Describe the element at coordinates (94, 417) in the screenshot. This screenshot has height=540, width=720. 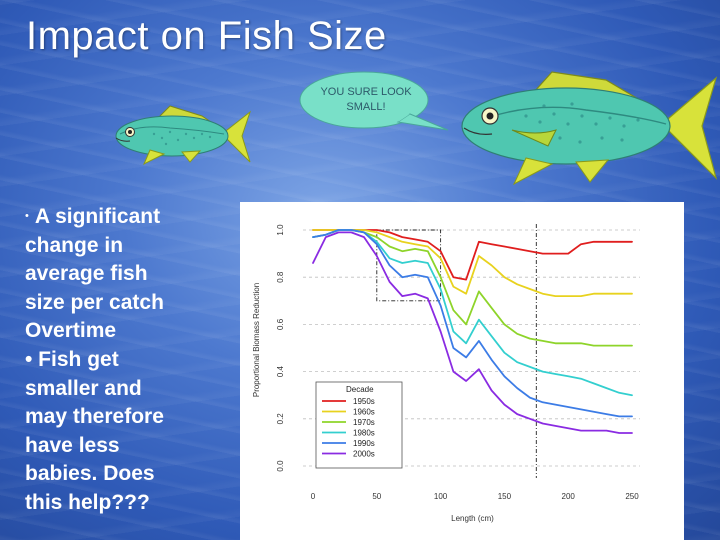
I see `body-line: may therefore` at that location.